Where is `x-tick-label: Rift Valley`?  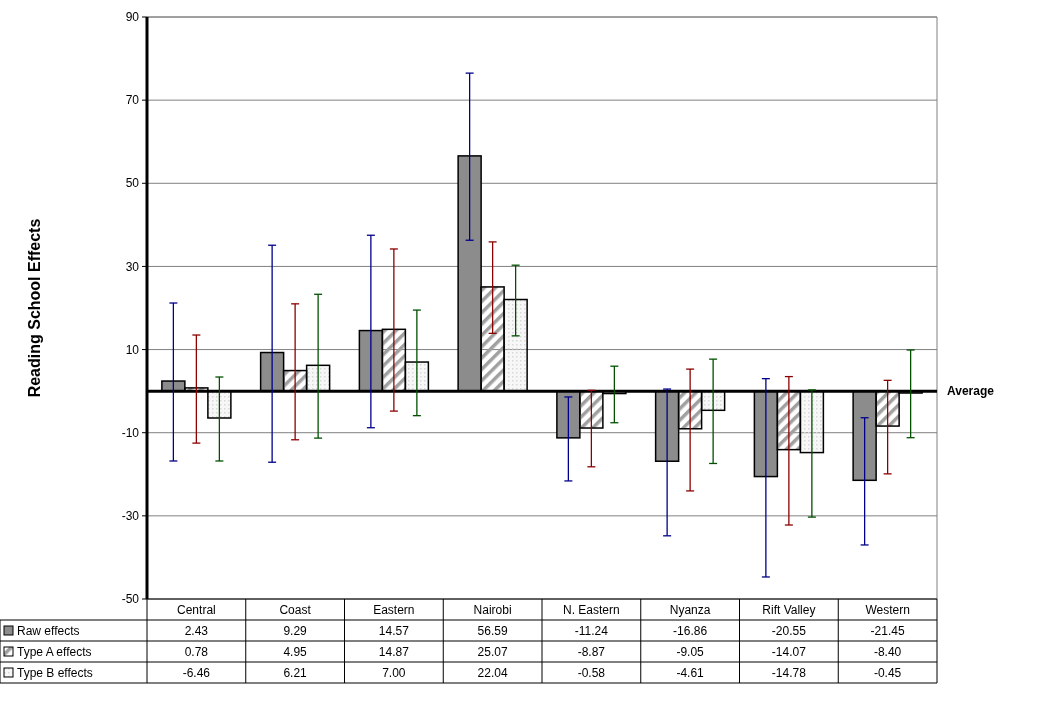
x-tick-label: Rift Valley is located at coordinates (789, 609).